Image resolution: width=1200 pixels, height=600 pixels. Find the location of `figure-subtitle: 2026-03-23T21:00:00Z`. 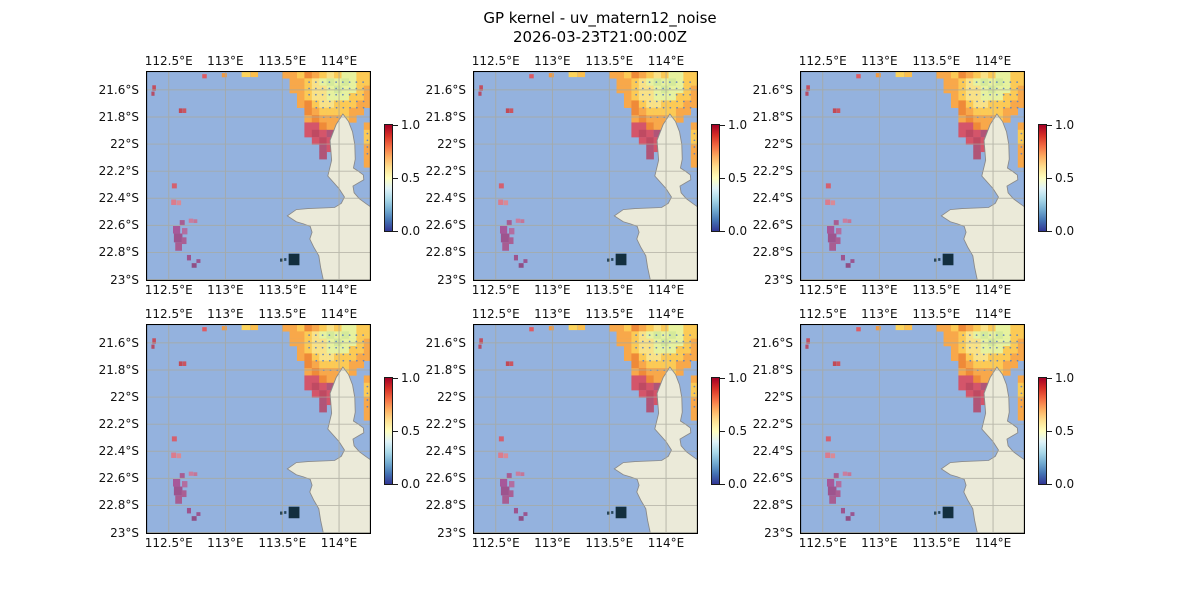

figure-subtitle: 2026-03-23T21:00:00Z is located at coordinates (600, 37).